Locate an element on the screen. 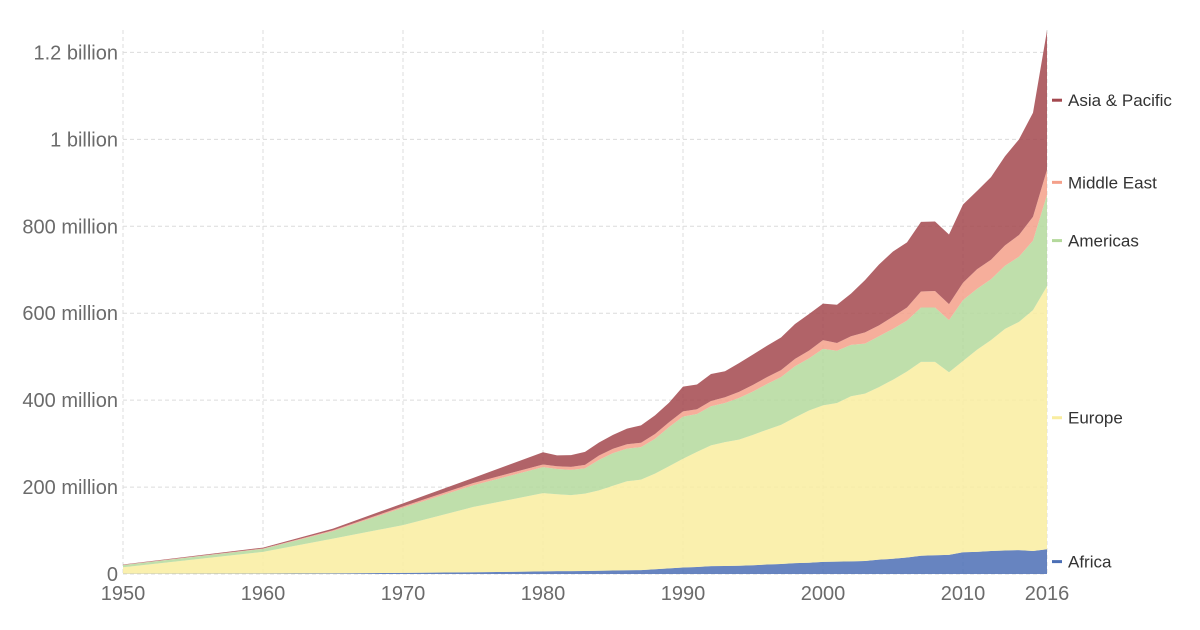 The height and width of the screenshot is (630, 1200). legend-item-europe: Europe is located at coordinates (1087, 418).